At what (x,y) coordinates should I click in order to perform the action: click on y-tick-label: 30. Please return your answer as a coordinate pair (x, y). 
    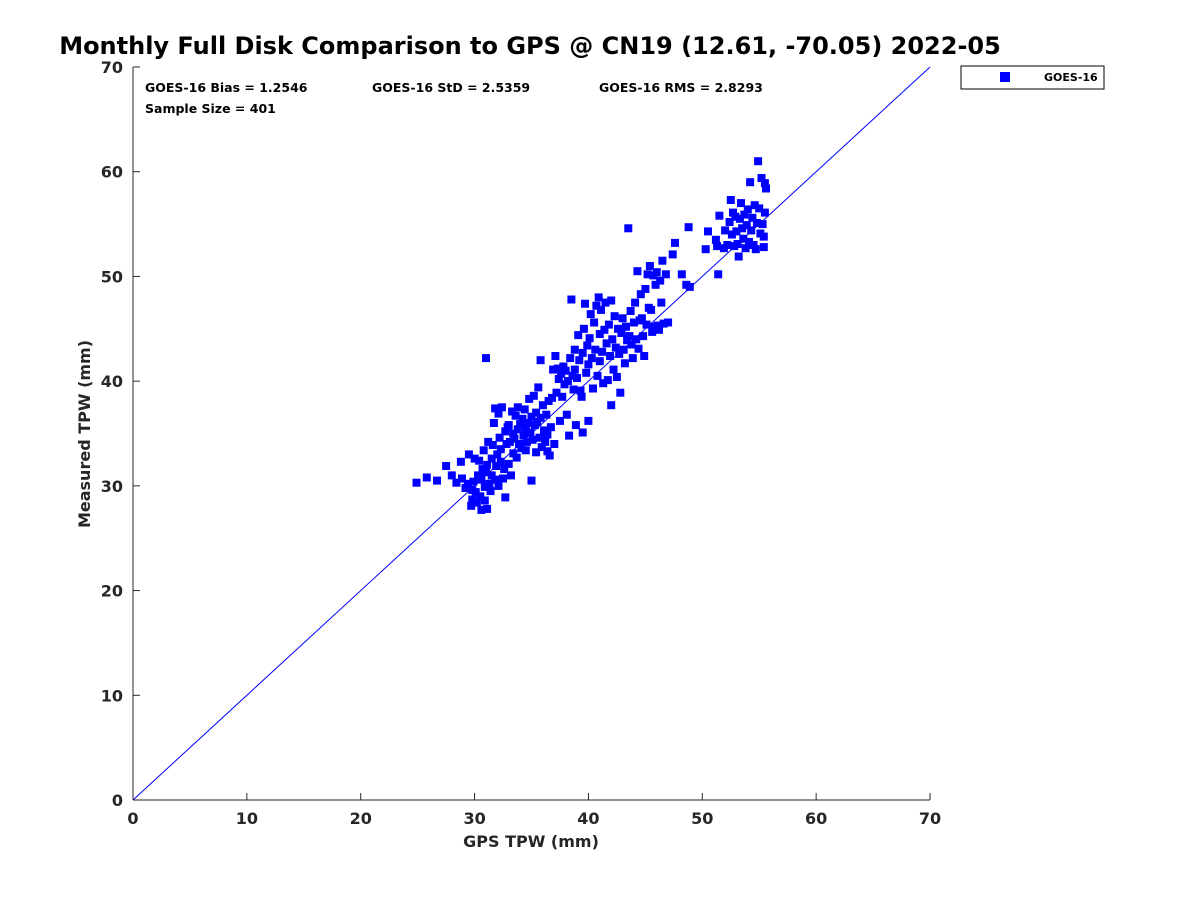
    Looking at the image, I should click on (112, 486).